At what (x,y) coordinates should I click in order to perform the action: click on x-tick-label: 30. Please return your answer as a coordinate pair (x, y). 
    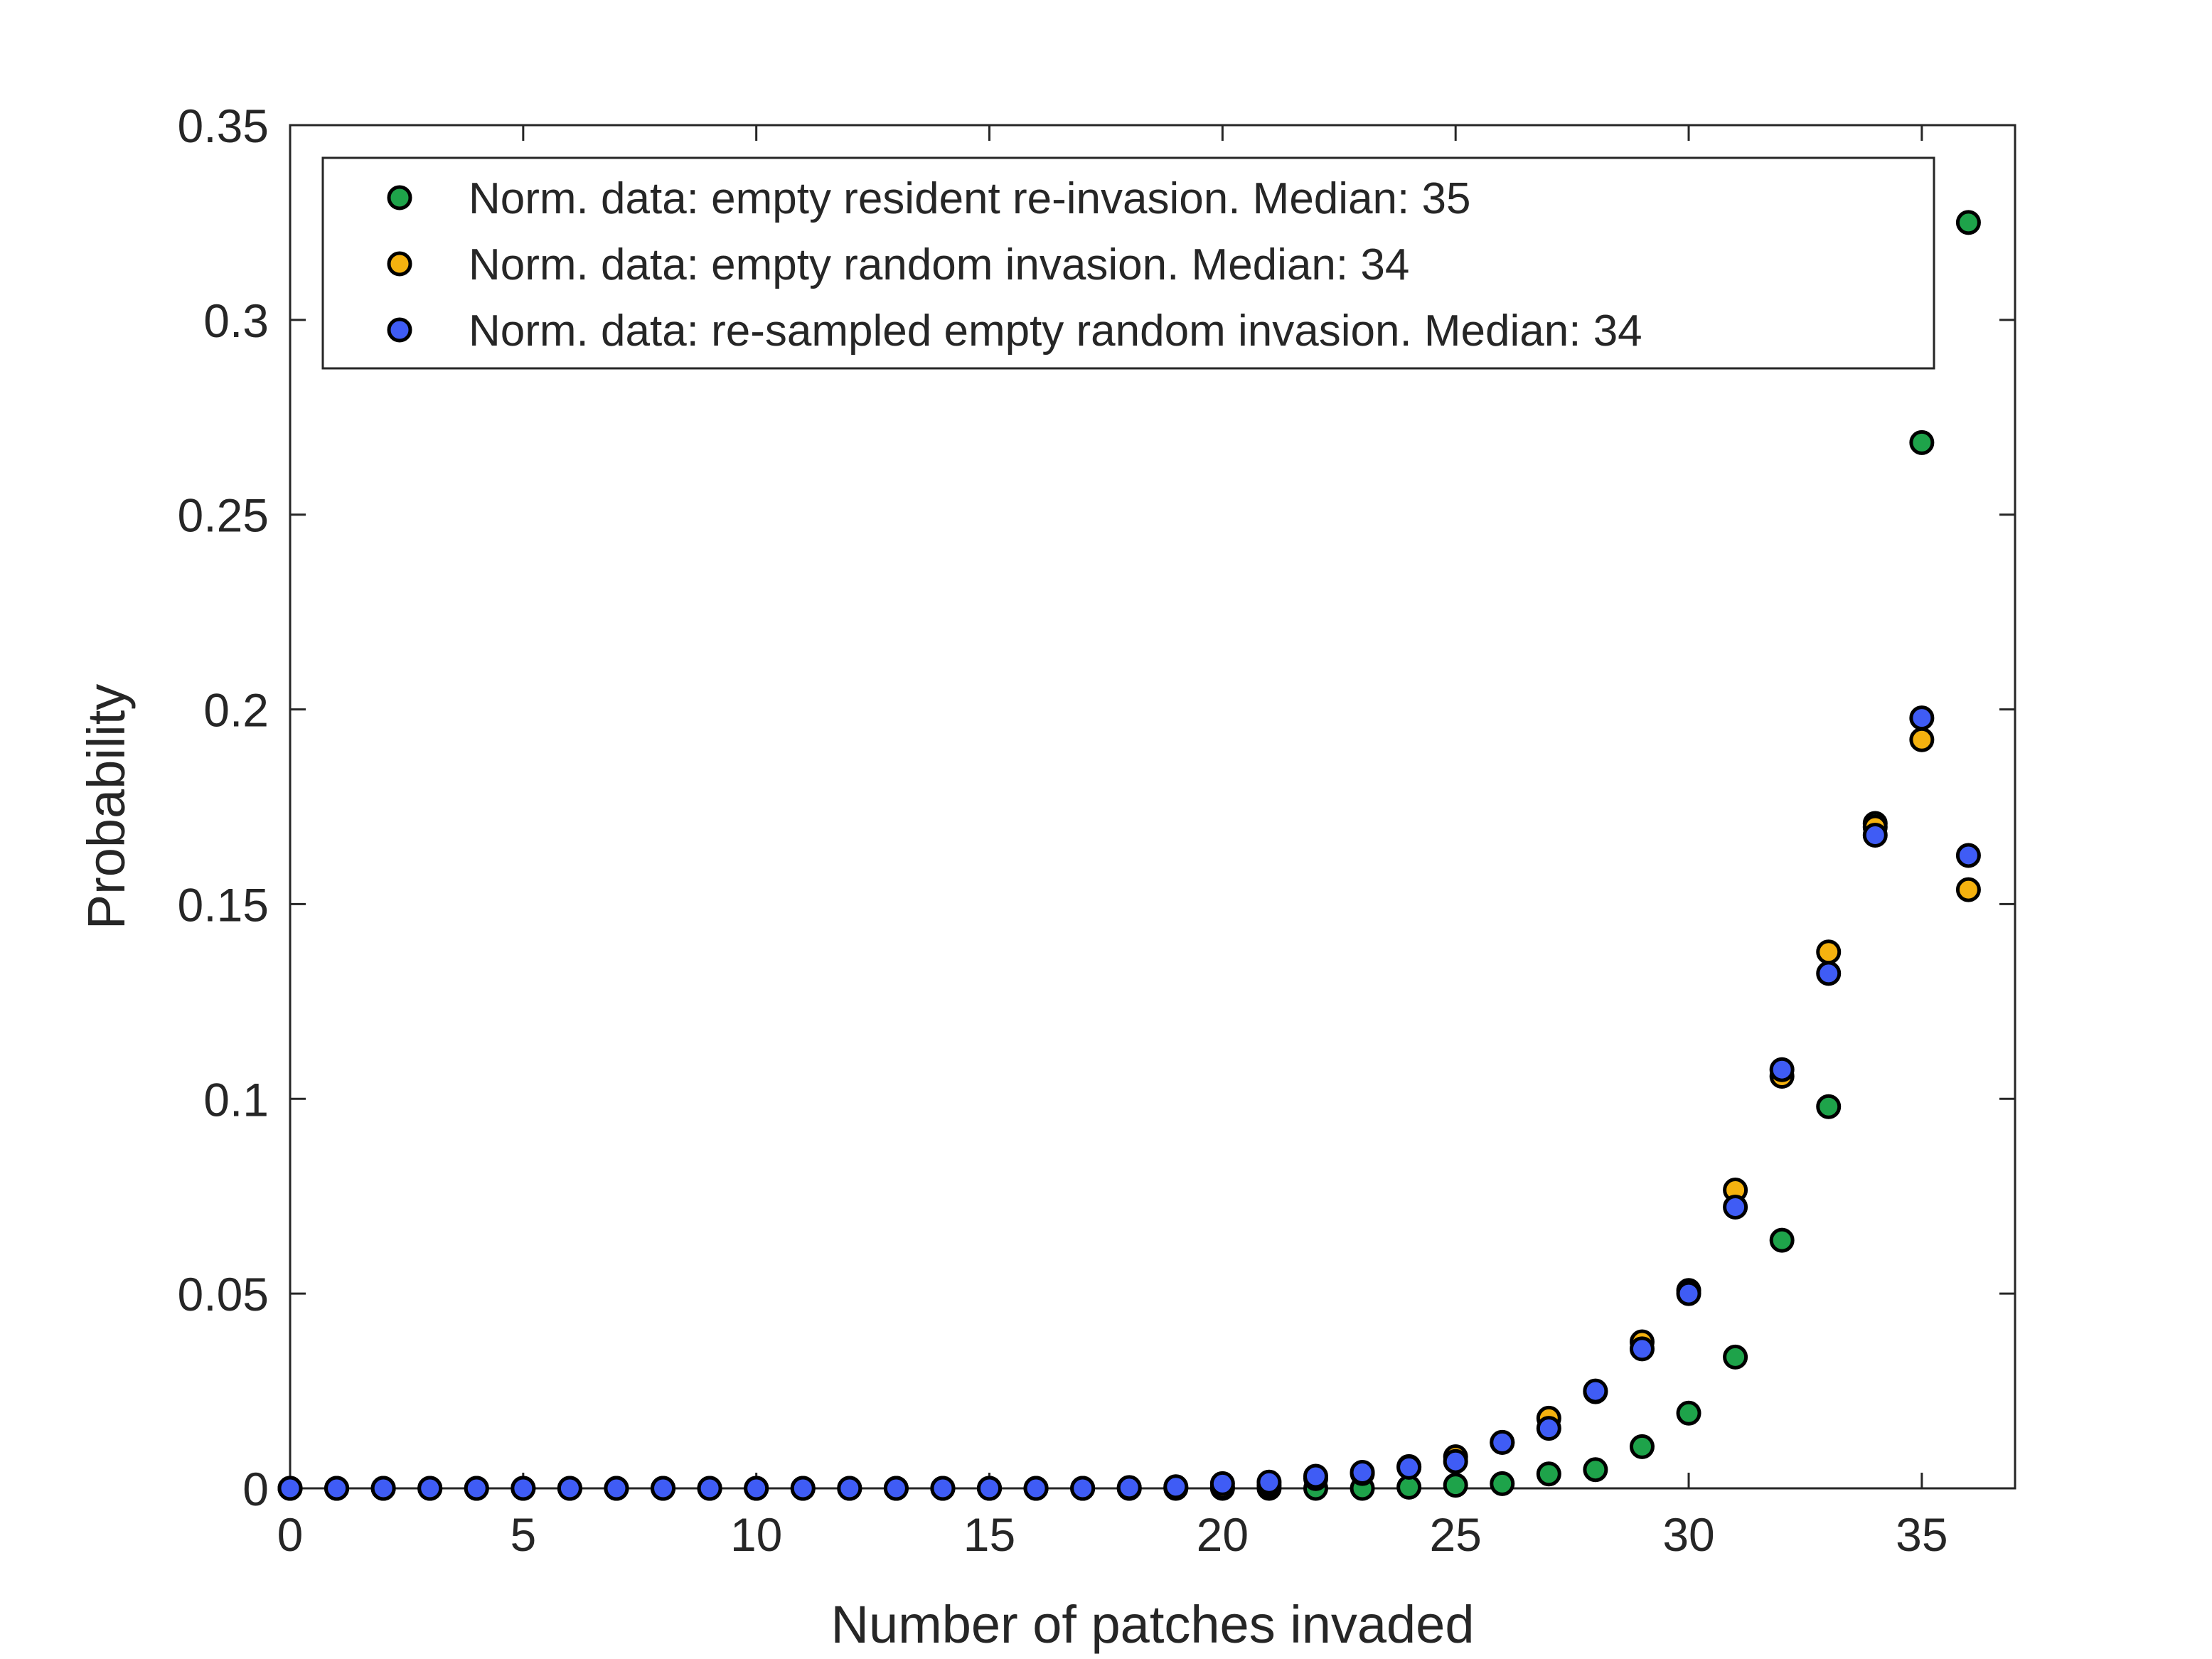
    Looking at the image, I should click on (1688, 1534).